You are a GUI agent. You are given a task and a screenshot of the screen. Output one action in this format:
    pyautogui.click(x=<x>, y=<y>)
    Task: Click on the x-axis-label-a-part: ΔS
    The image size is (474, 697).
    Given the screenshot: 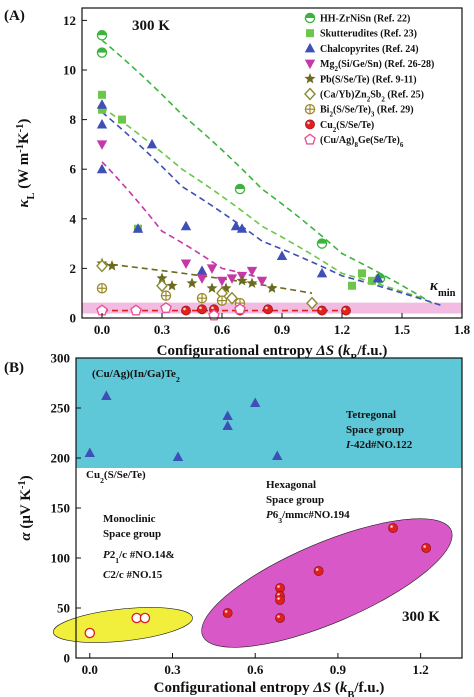 What is the action you would take?
    pyautogui.click(x=324, y=351)
    